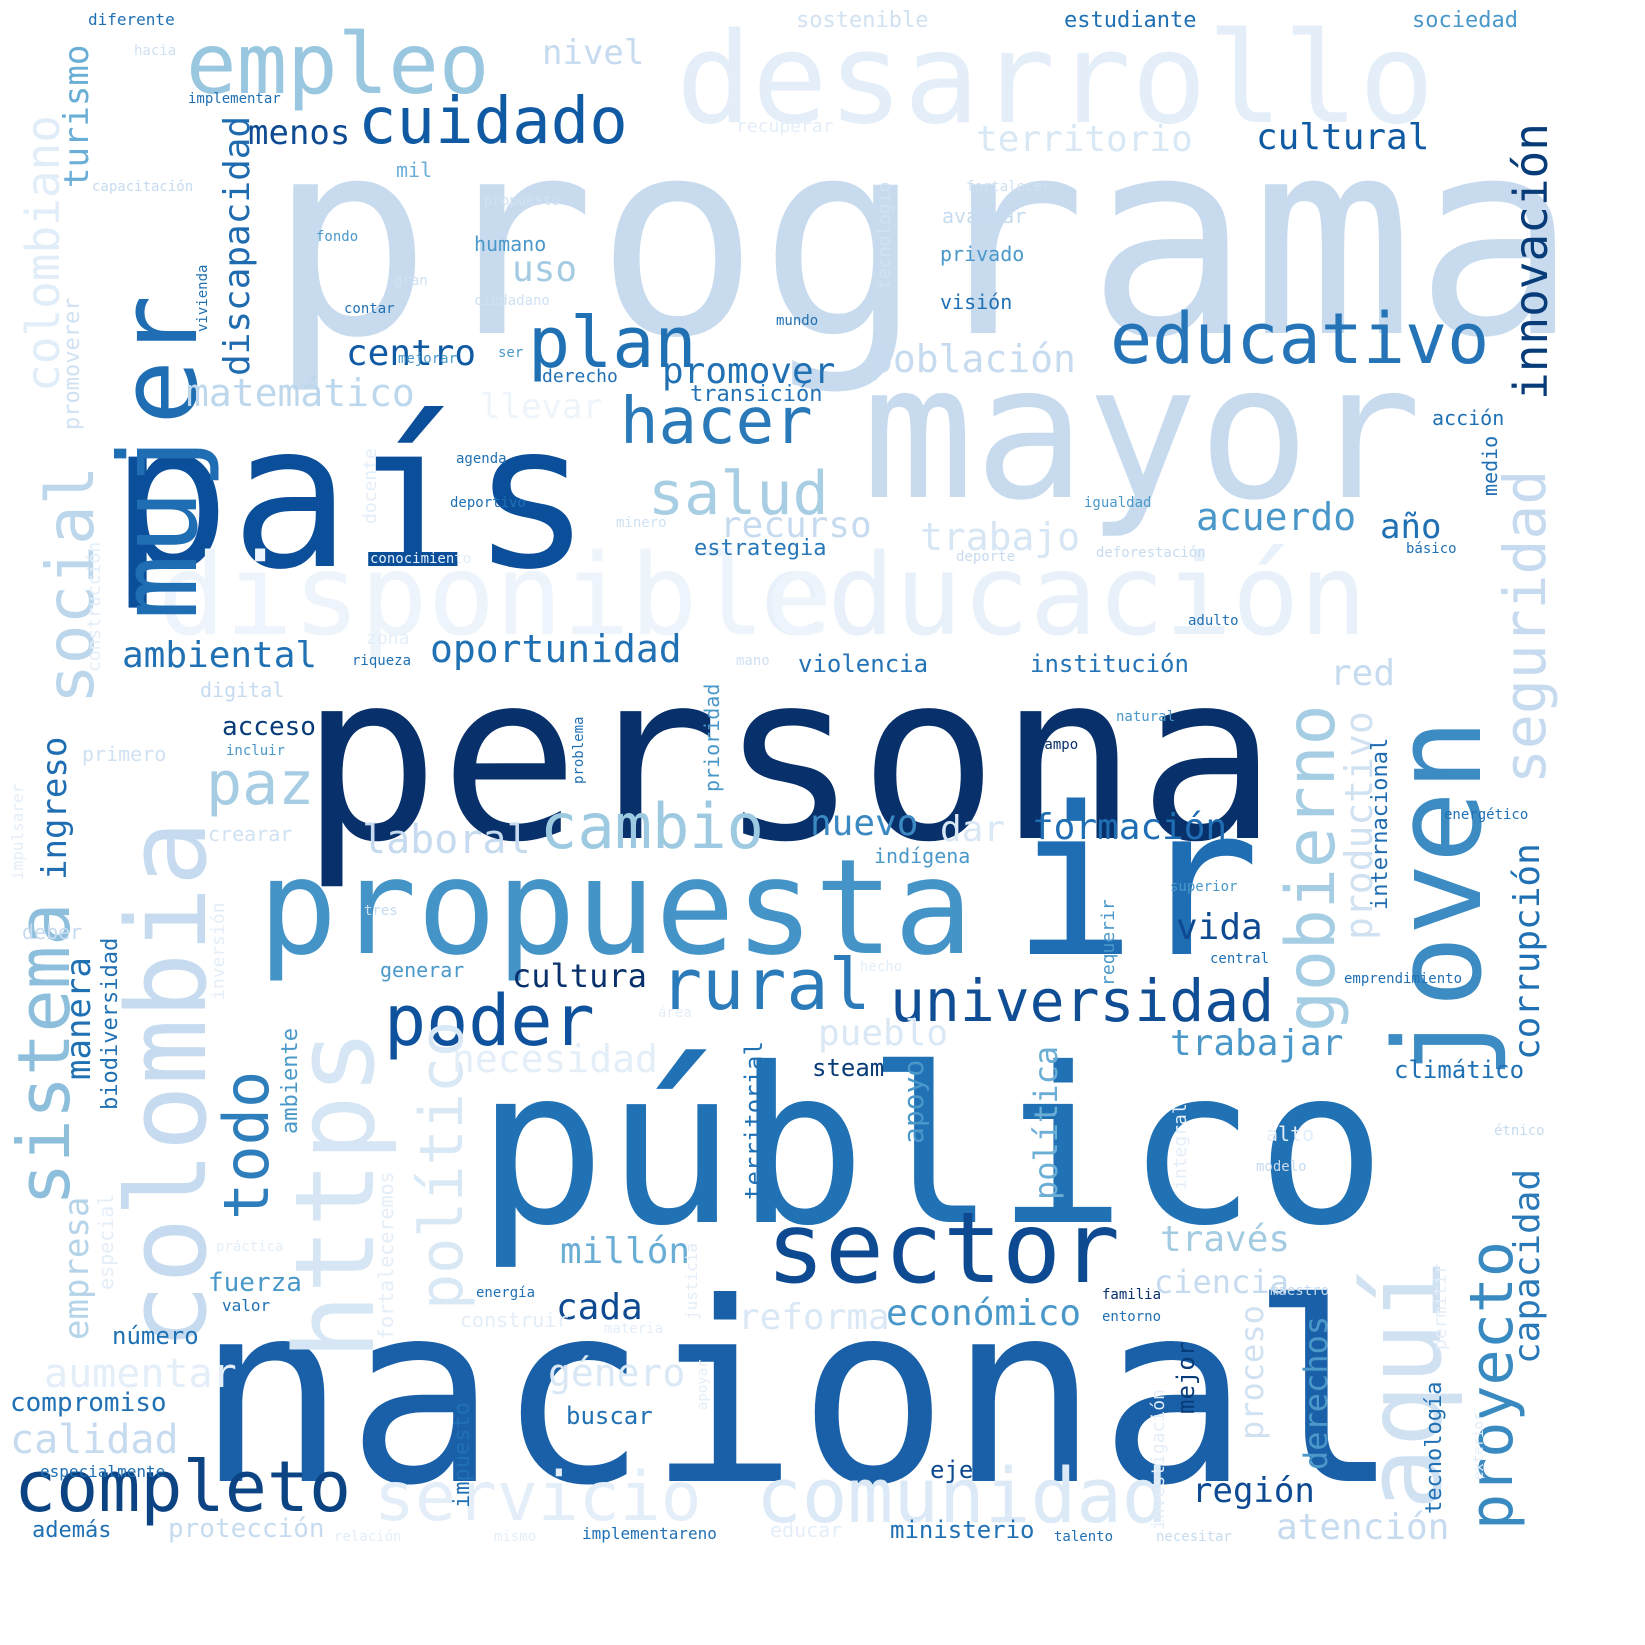 Image resolution: width=1645 pixels, height=1645 pixels. Describe the element at coordinates (94, 1440) in the screenshot. I see `word-calidad: calidad` at that location.